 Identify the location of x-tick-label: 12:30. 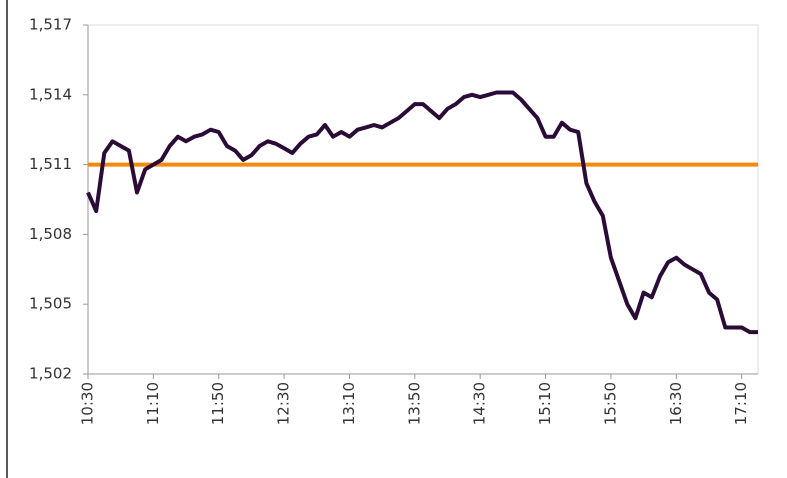
(284, 403).